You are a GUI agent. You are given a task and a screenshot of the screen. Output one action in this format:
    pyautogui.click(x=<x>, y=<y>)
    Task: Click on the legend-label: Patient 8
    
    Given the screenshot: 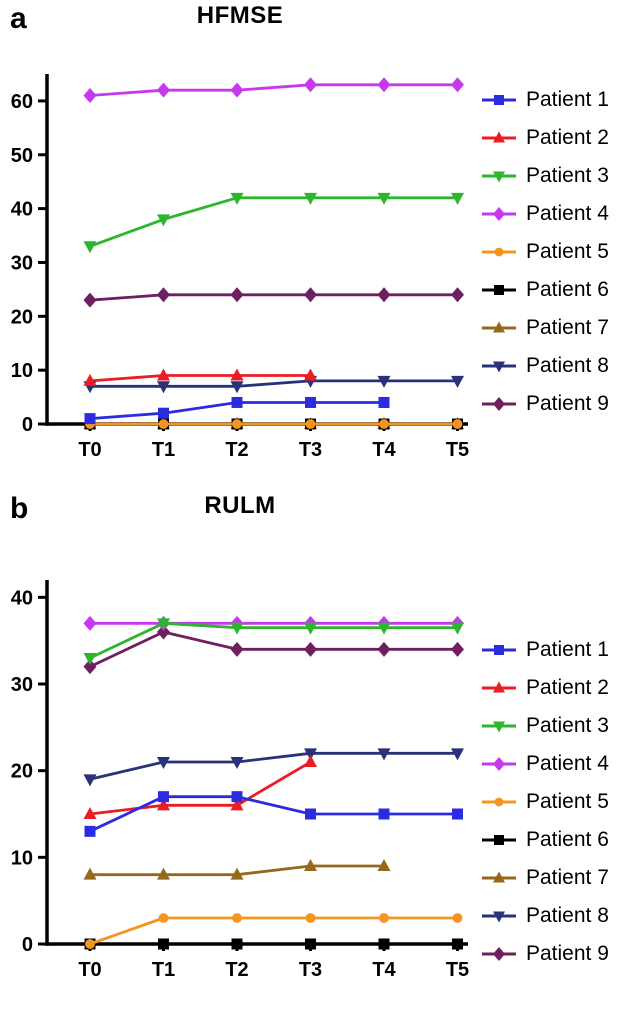 What is the action you would take?
    pyautogui.click(x=567, y=915)
    